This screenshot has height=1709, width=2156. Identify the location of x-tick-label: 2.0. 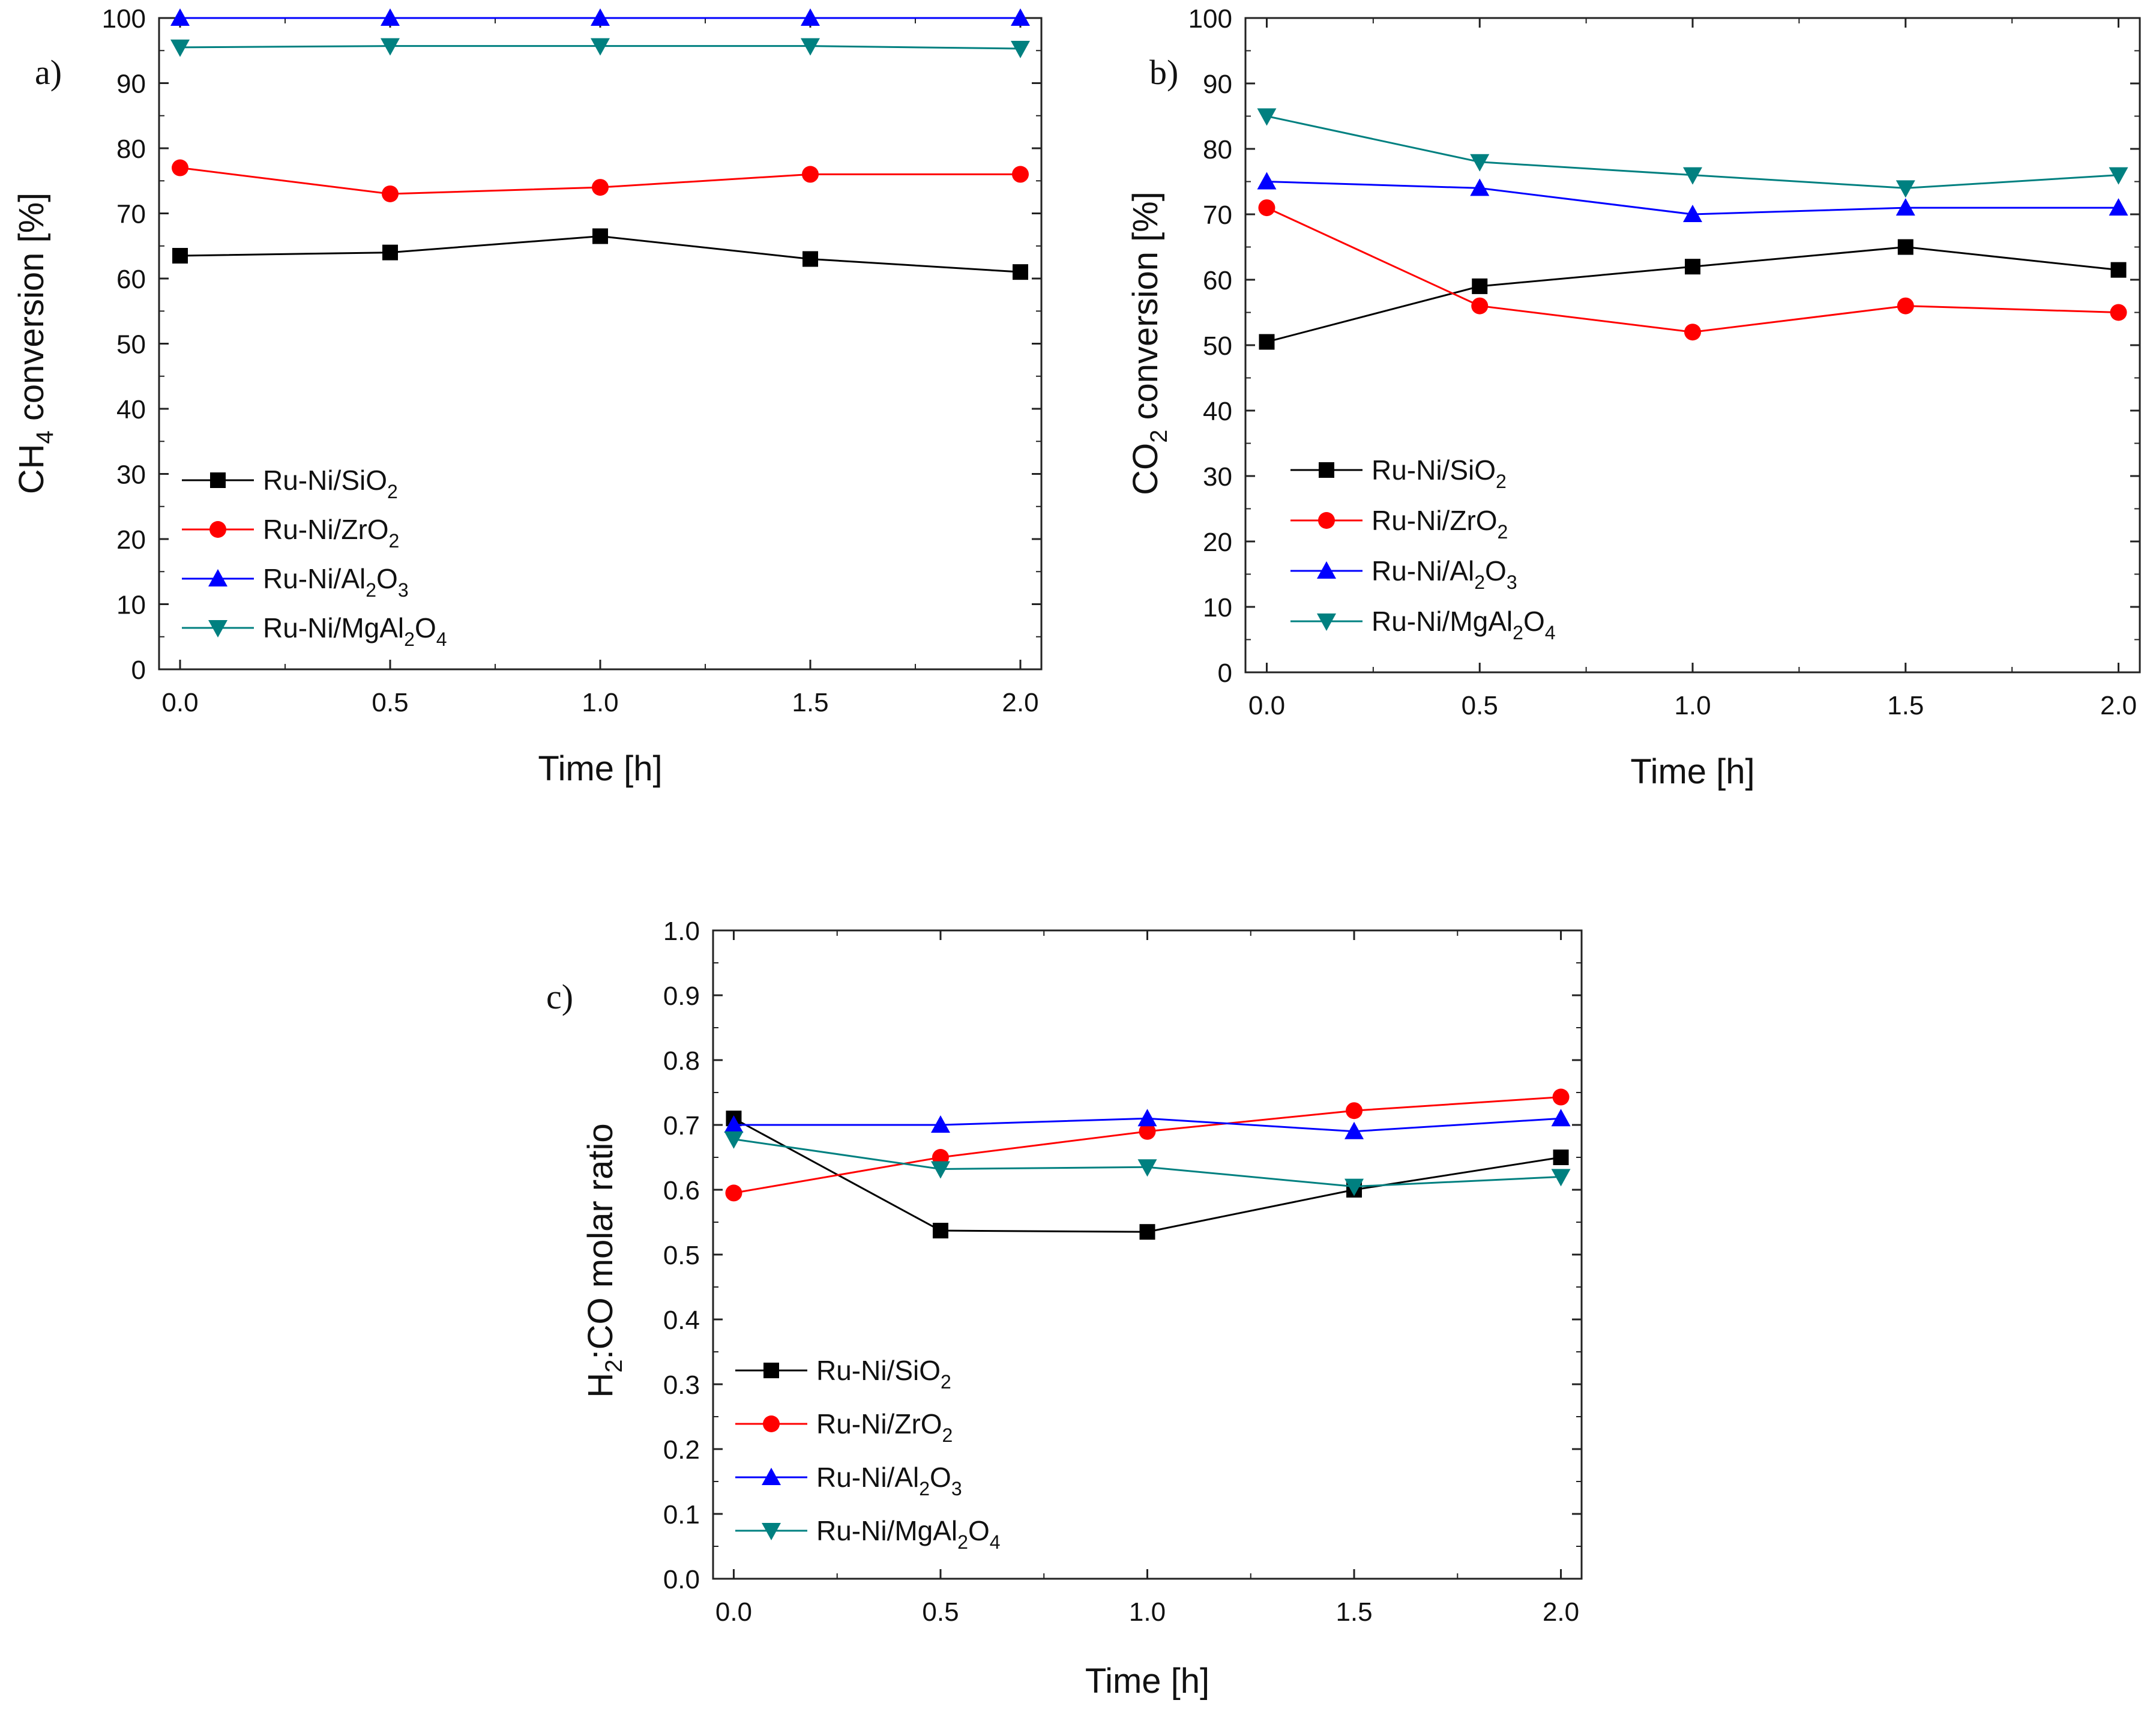
(1020, 702).